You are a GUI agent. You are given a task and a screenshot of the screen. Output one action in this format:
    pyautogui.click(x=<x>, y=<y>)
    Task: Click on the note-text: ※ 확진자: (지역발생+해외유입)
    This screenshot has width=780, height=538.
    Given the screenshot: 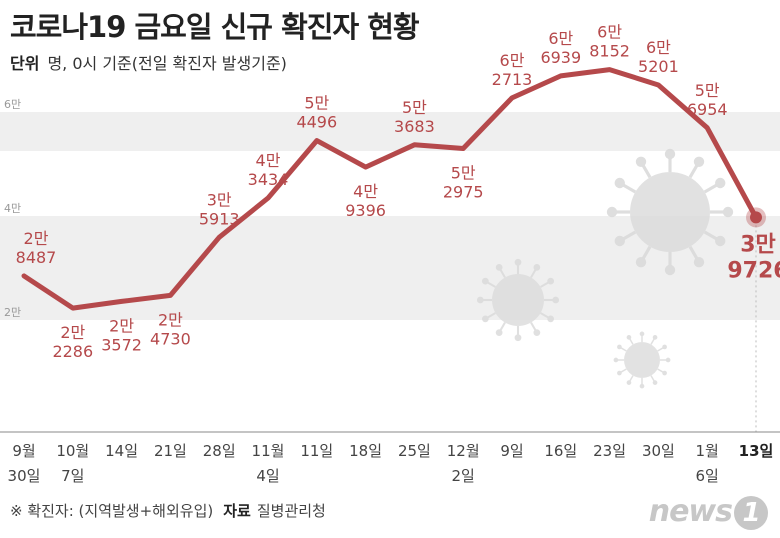 What is the action you would take?
    pyautogui.click(x=112, y=511)
    